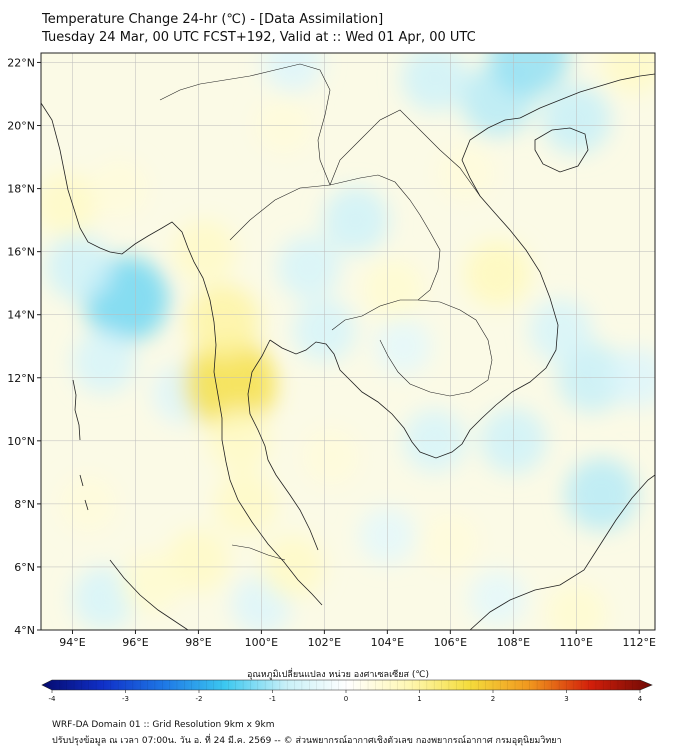 Image resolution: width=676 pixels, height=756 pixels. What do you see at coordinates (513, 642) in the screenshot?
I see `lon-tick-label: 108°E` at bounding box center [513, 642].